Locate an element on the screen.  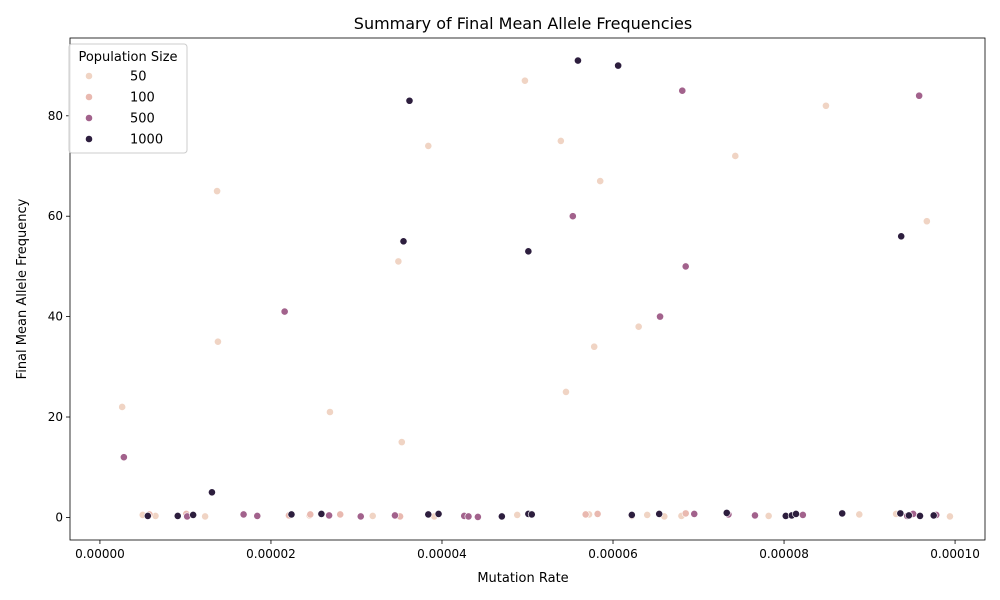
legend-box is located at coordinates (128, 98).